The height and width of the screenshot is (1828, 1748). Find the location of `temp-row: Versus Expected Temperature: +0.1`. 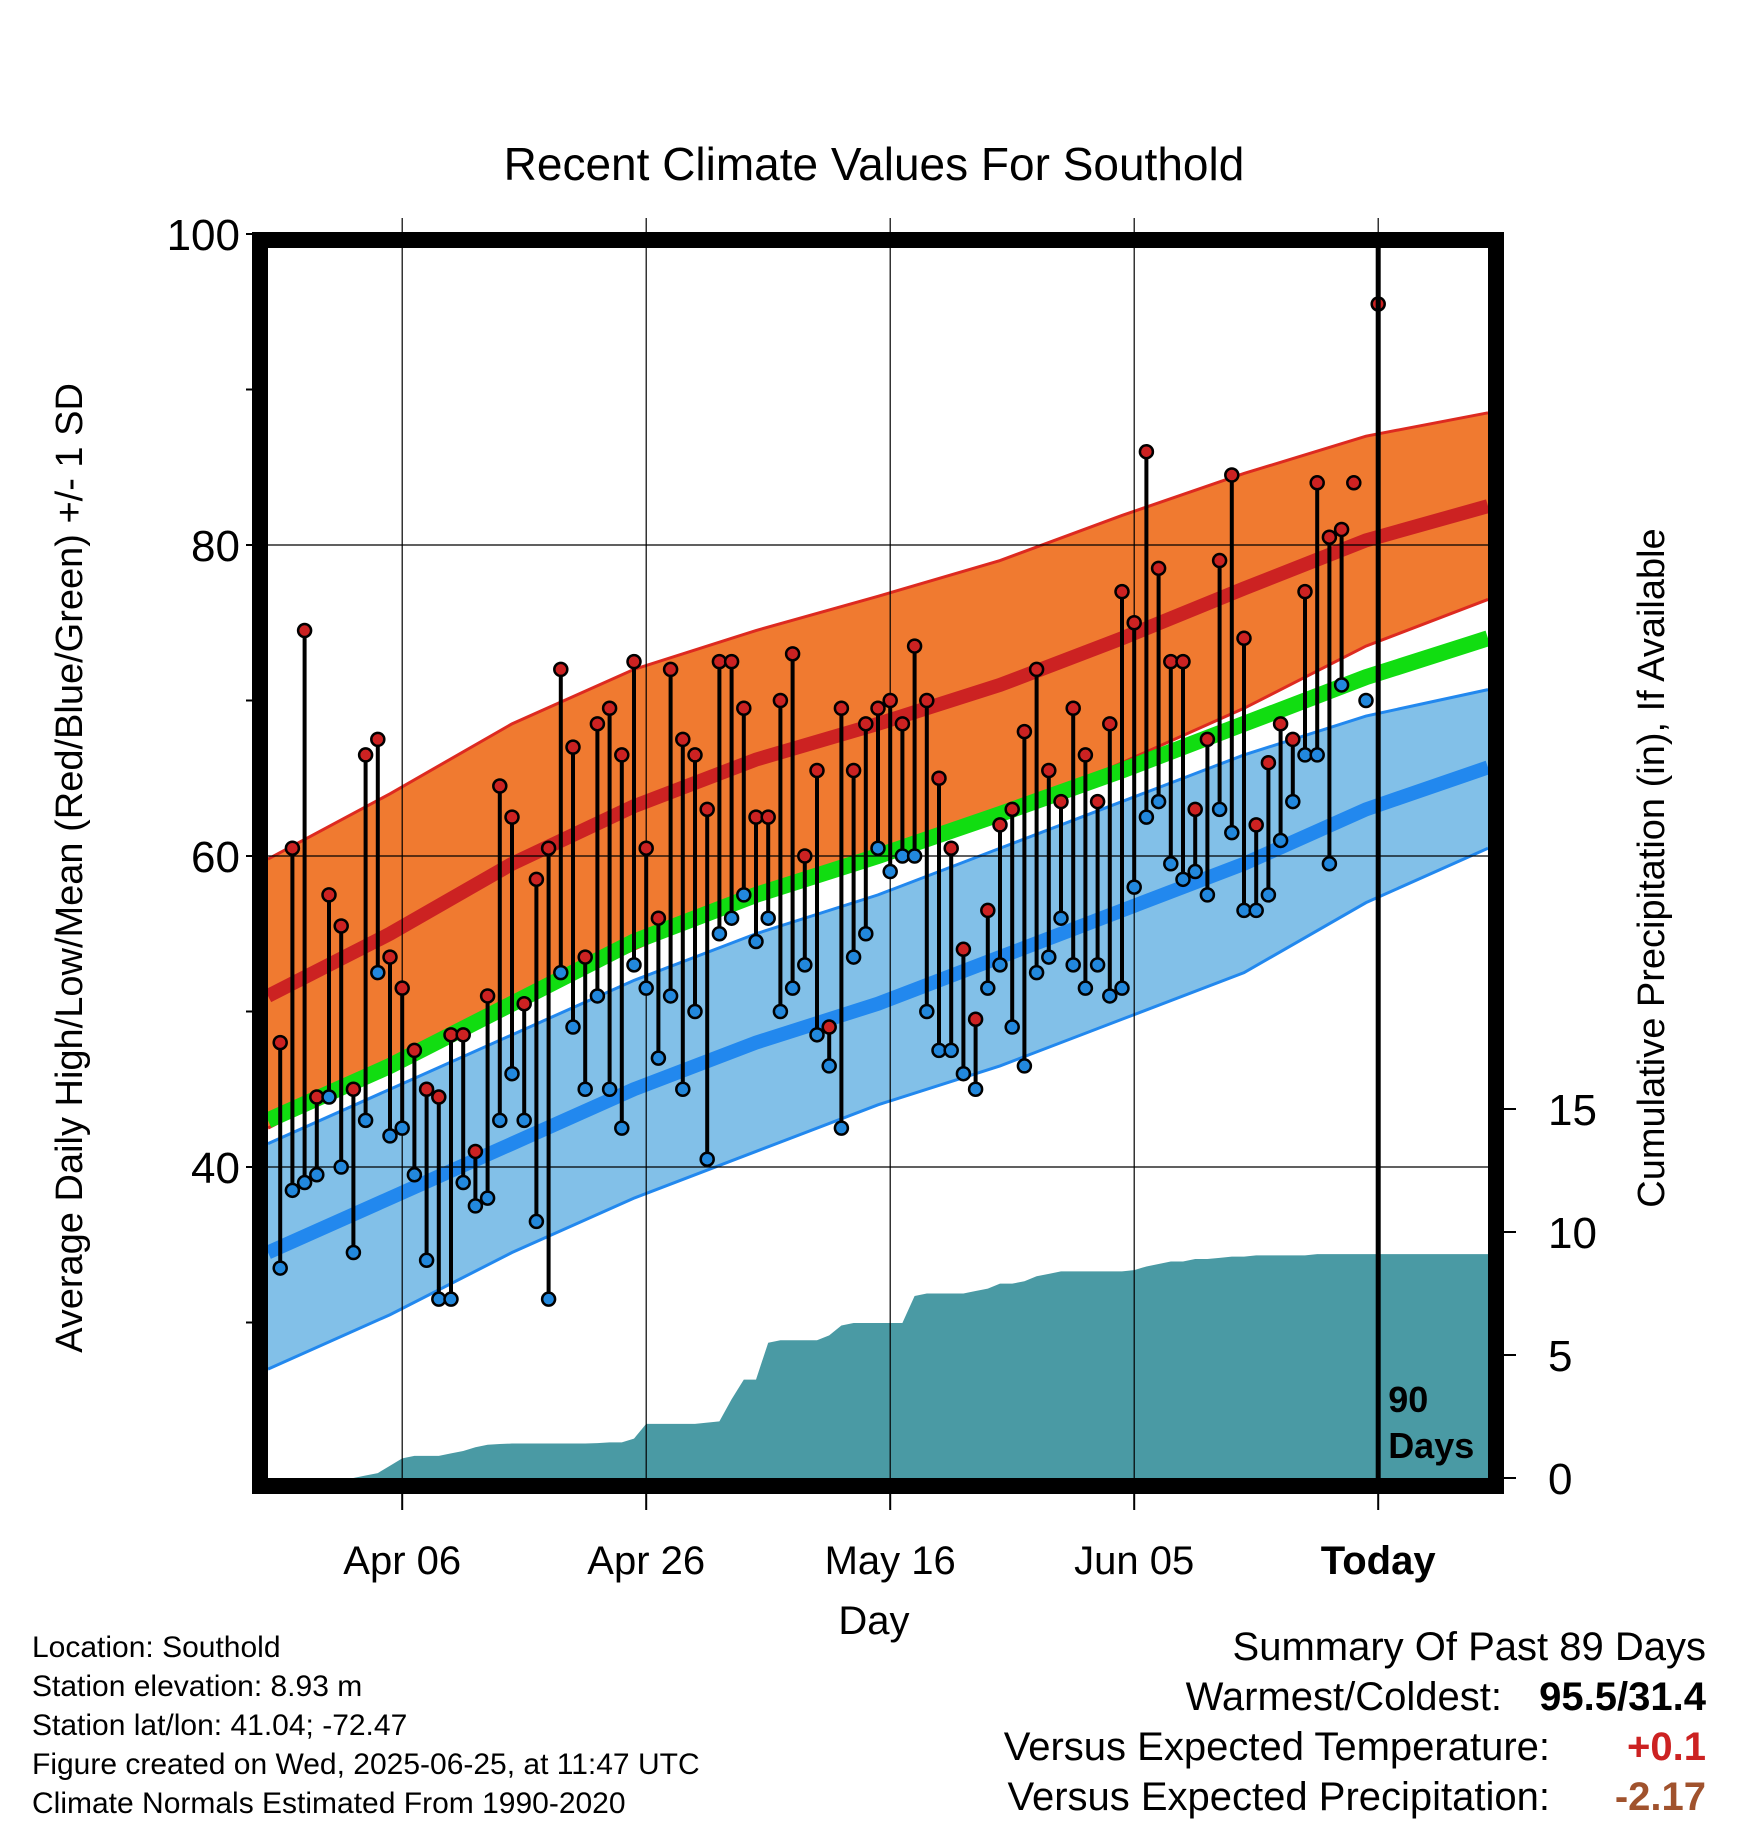

temp-row: Versus Expected Temperature: +0.1 is located at coordinates (1355, 1747).